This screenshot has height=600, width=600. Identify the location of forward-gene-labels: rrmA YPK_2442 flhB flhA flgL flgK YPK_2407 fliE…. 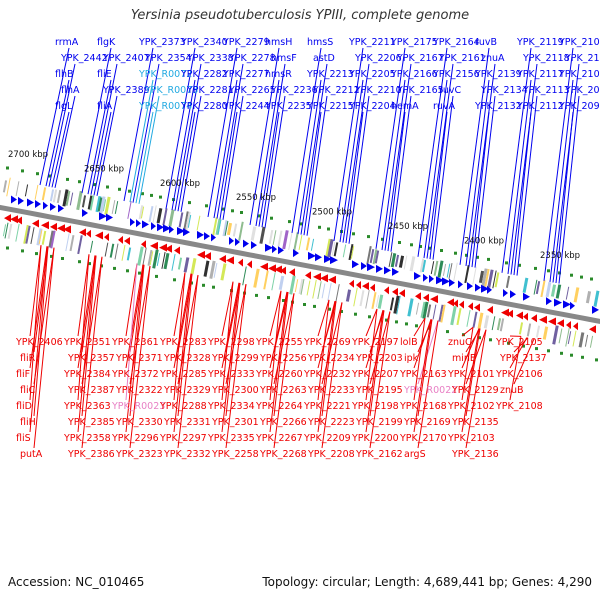
(327, 74).